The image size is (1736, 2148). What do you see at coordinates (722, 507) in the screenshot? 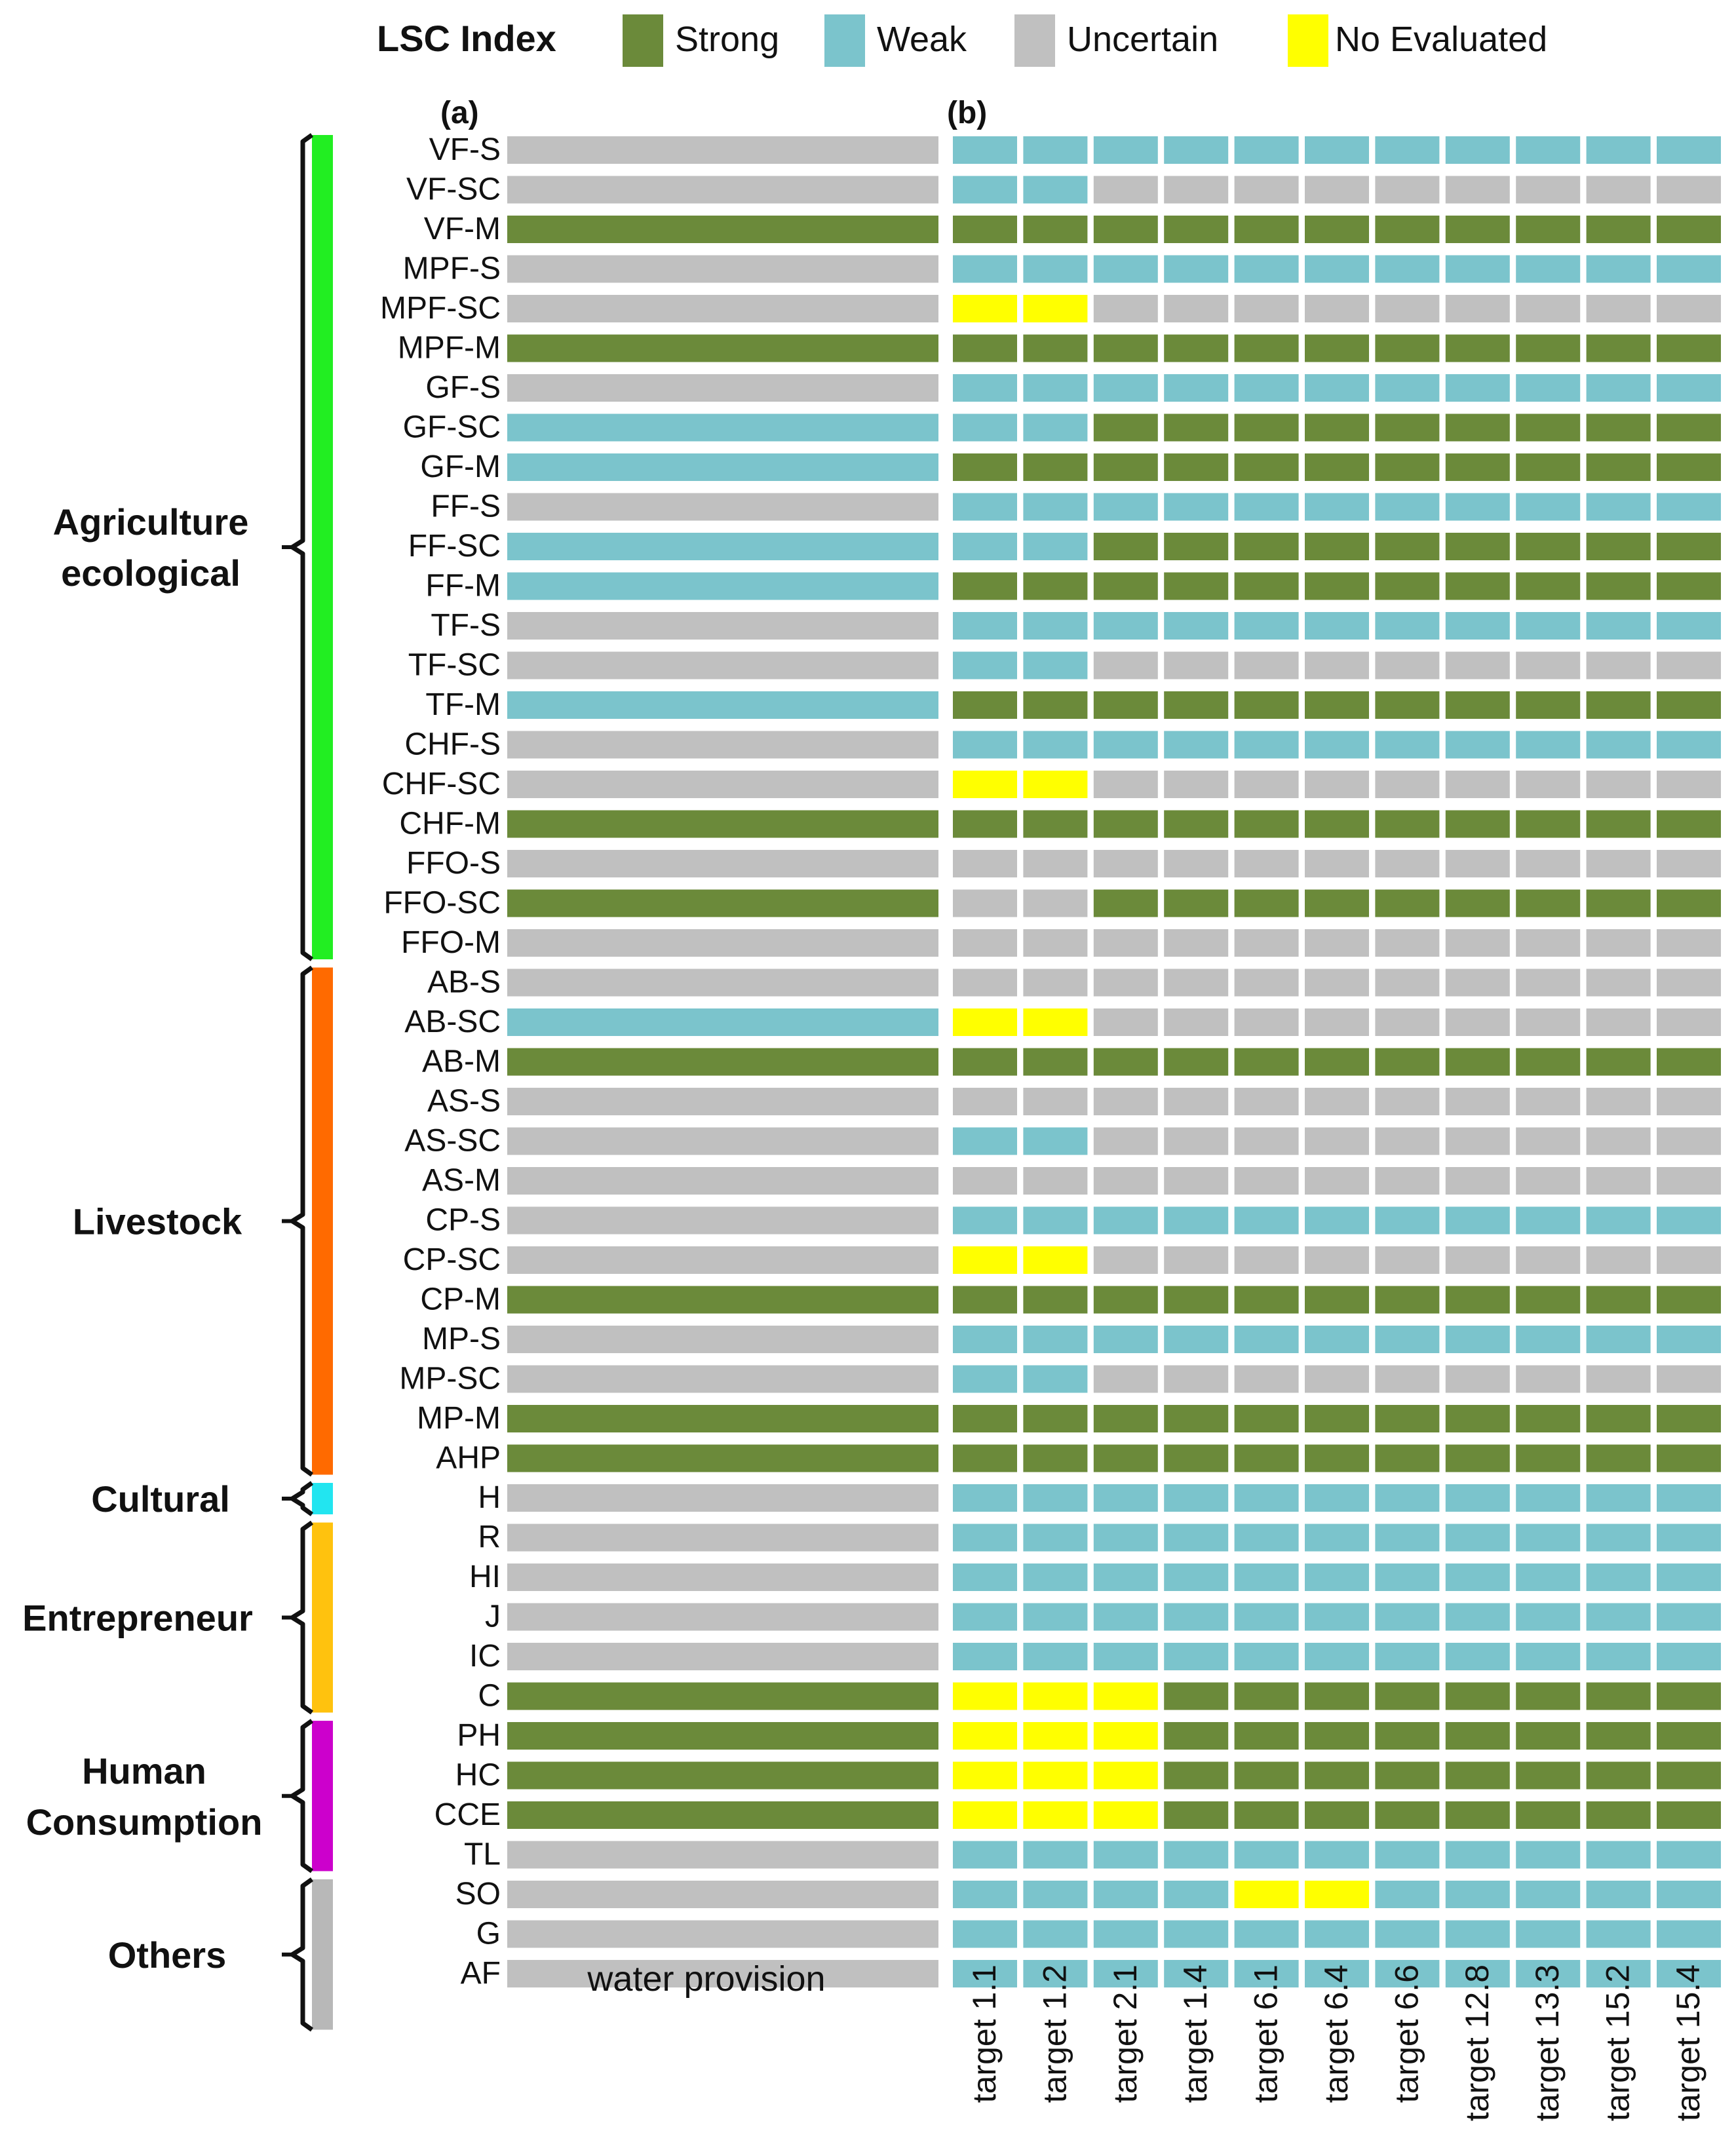
I see `cell-a-ff-s` at bounding box center [722, 507].